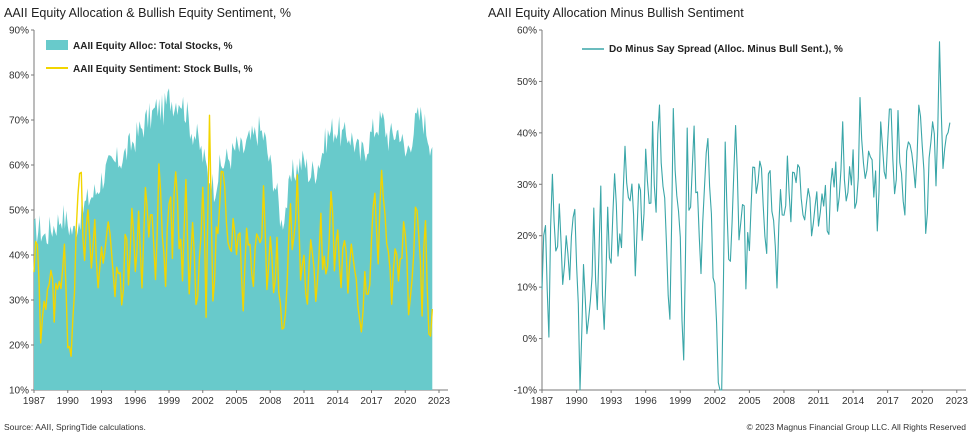 This screenshot has width=972, height=435. I want to click on left-y-tick-label: 40%, so click(19, 256).